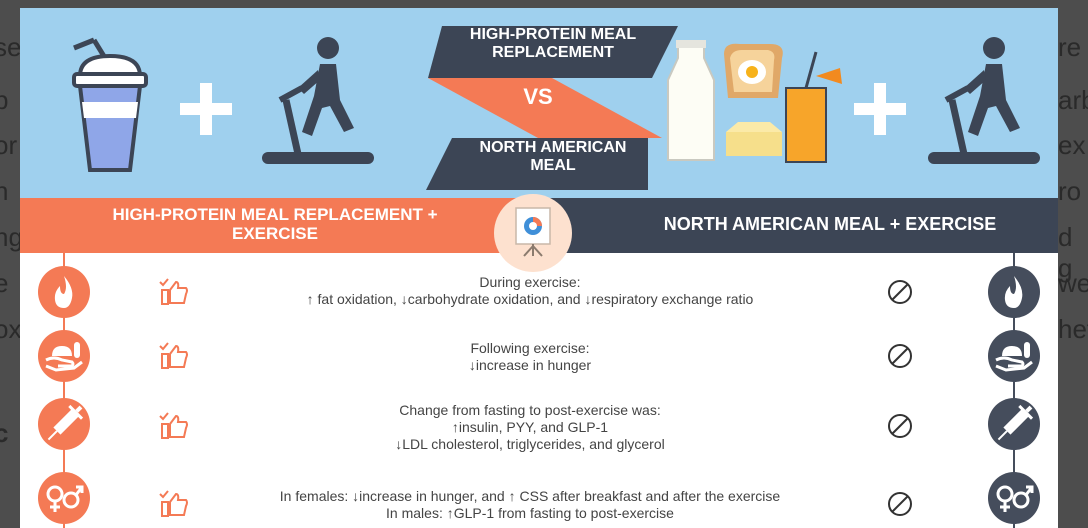 This screenshot has width=1088, height=528. I want to click on background-text: ro, so click(1070, 191).